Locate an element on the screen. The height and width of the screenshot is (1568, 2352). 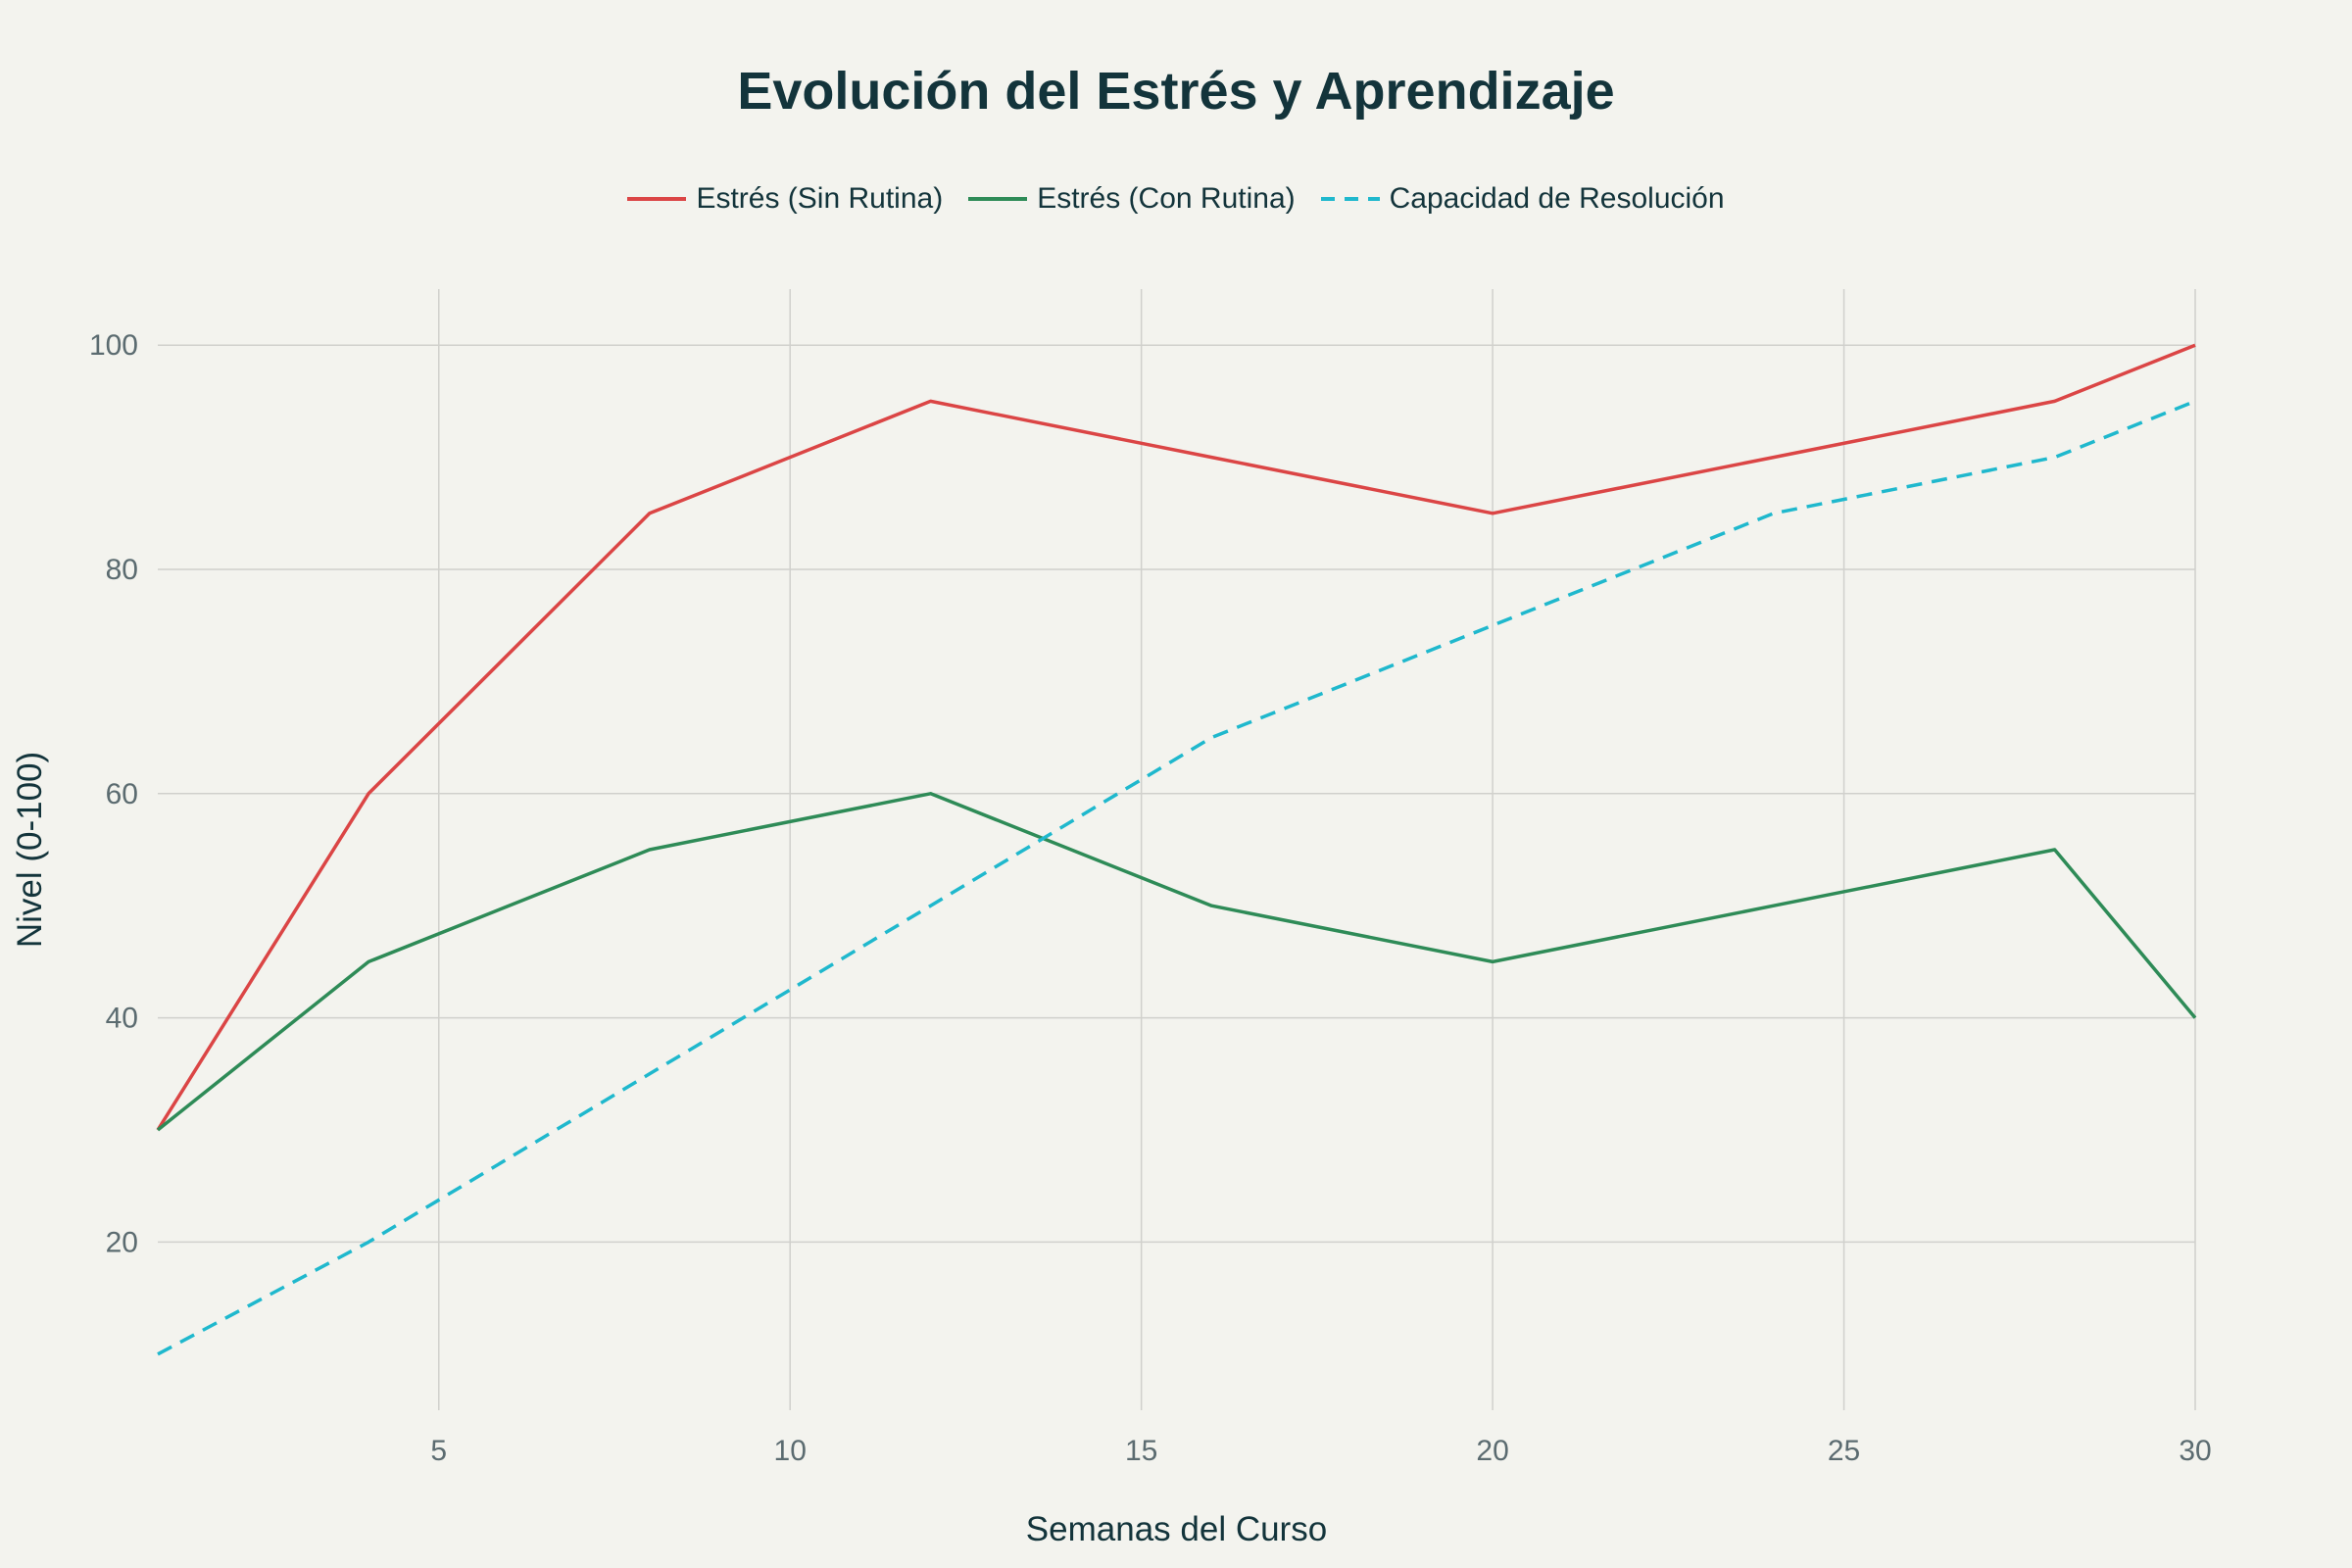
x-tick-label: 5 is located at coordinates (438, 1451).